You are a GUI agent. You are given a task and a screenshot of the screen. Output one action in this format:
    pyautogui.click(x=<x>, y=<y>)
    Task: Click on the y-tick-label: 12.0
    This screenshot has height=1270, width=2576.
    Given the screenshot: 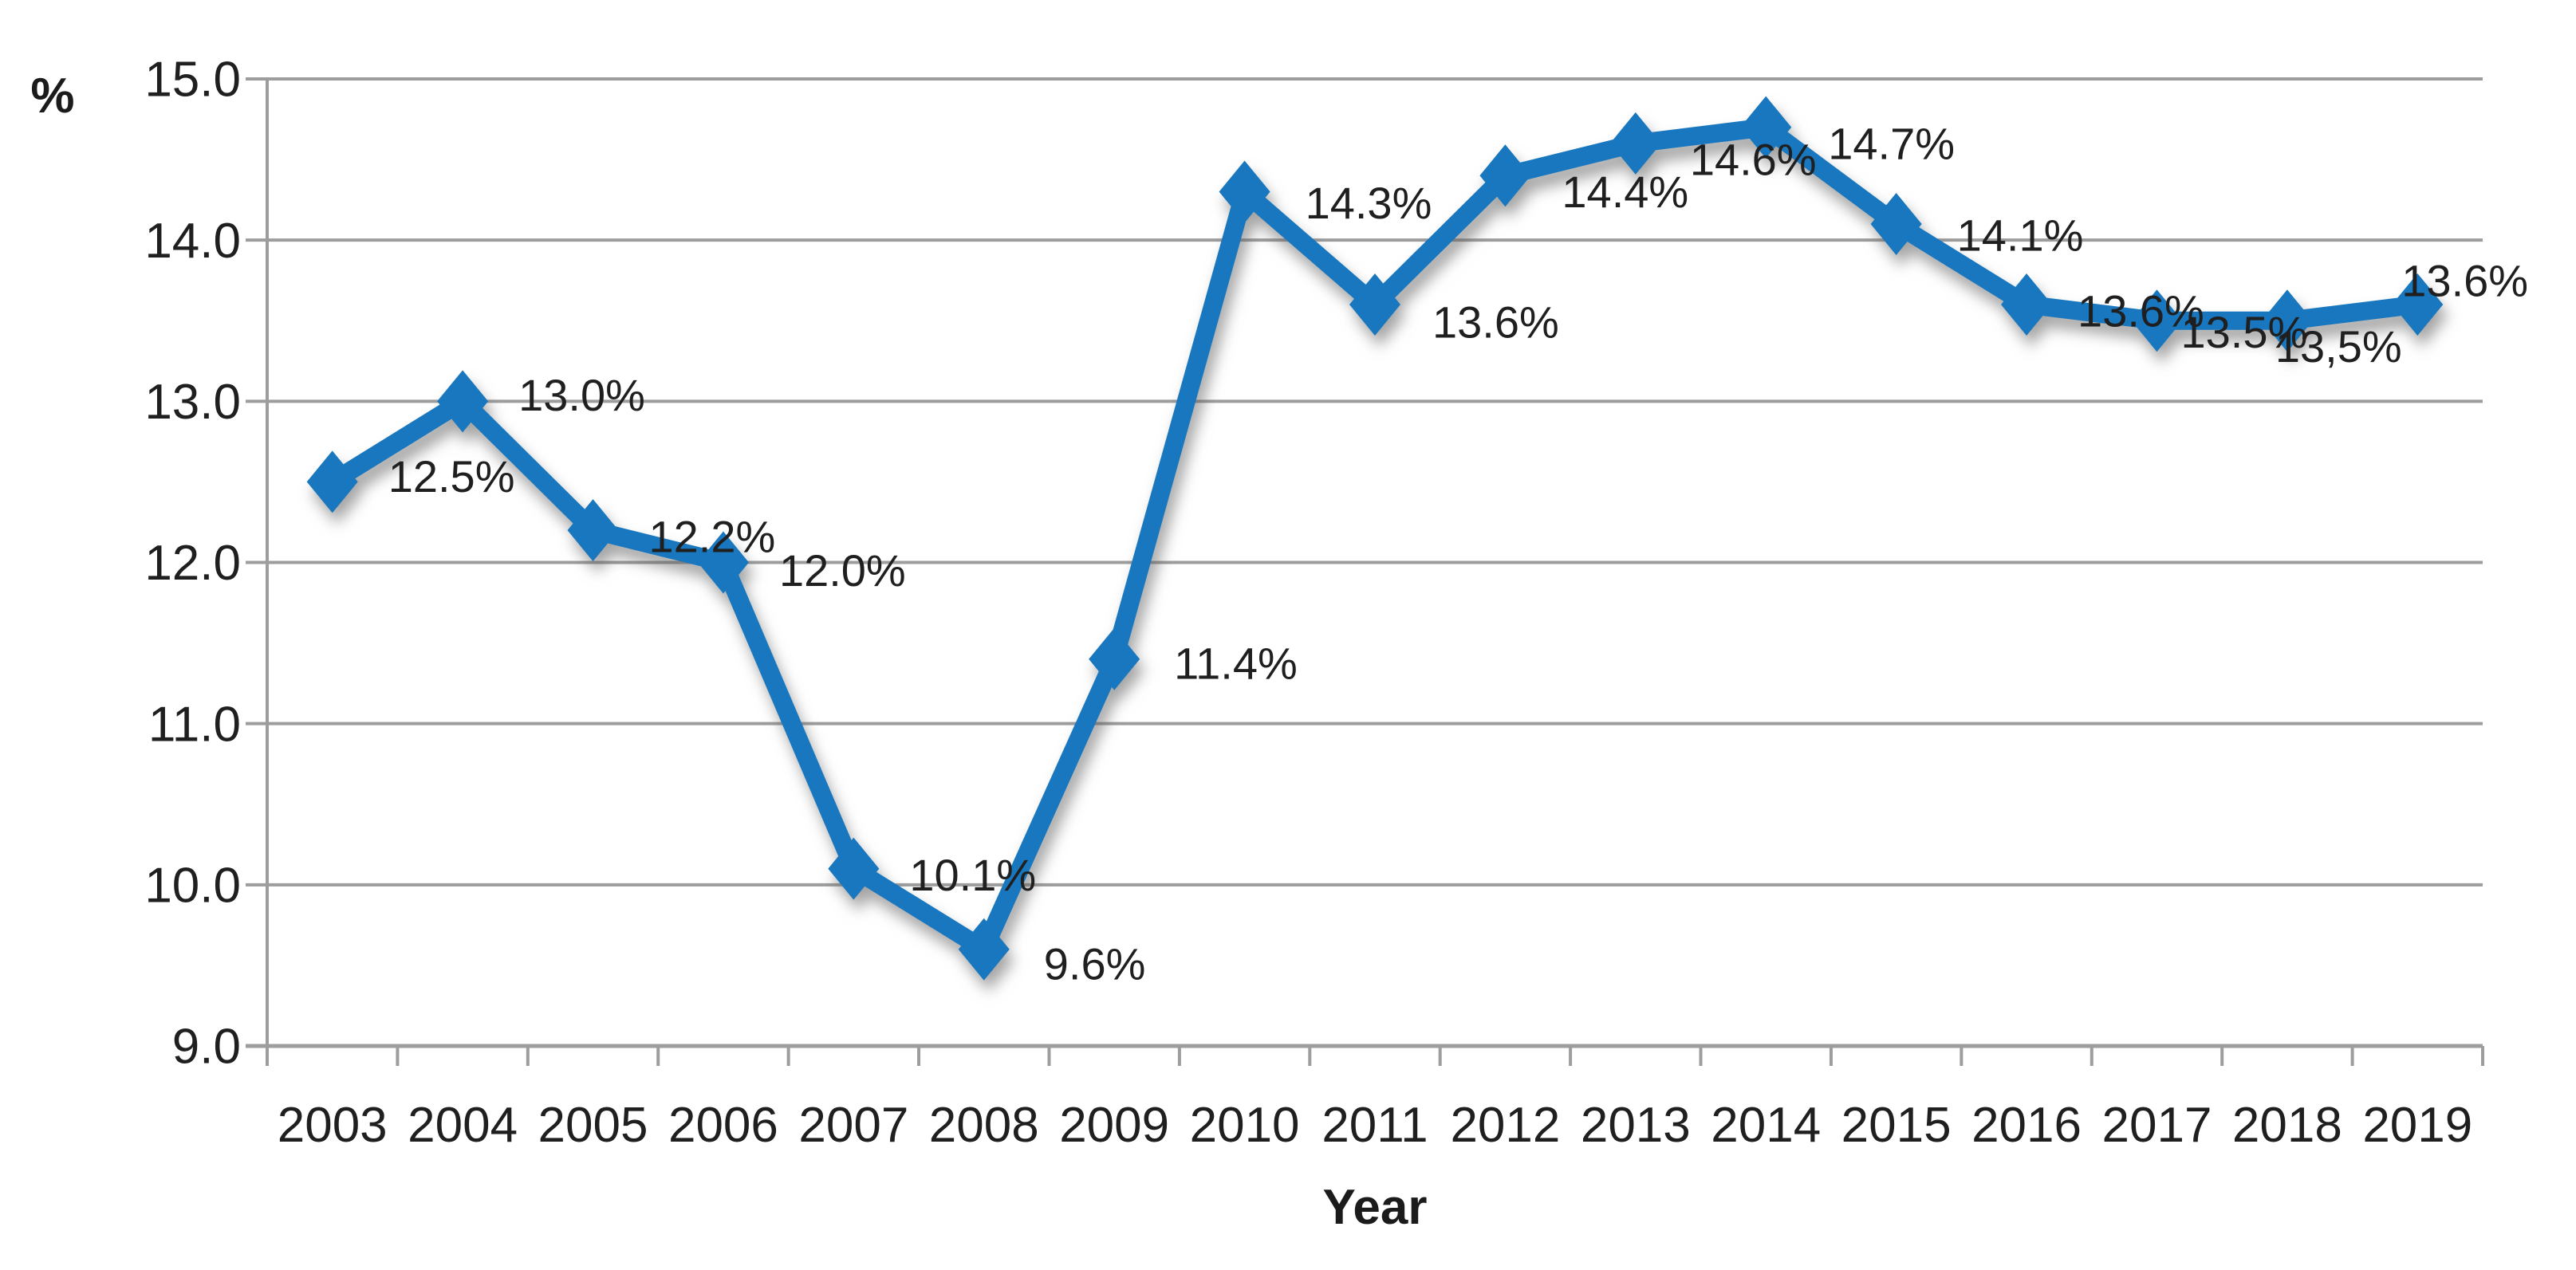 What is the action you would take?
    pyautogui.click(x=192, y=563)
    